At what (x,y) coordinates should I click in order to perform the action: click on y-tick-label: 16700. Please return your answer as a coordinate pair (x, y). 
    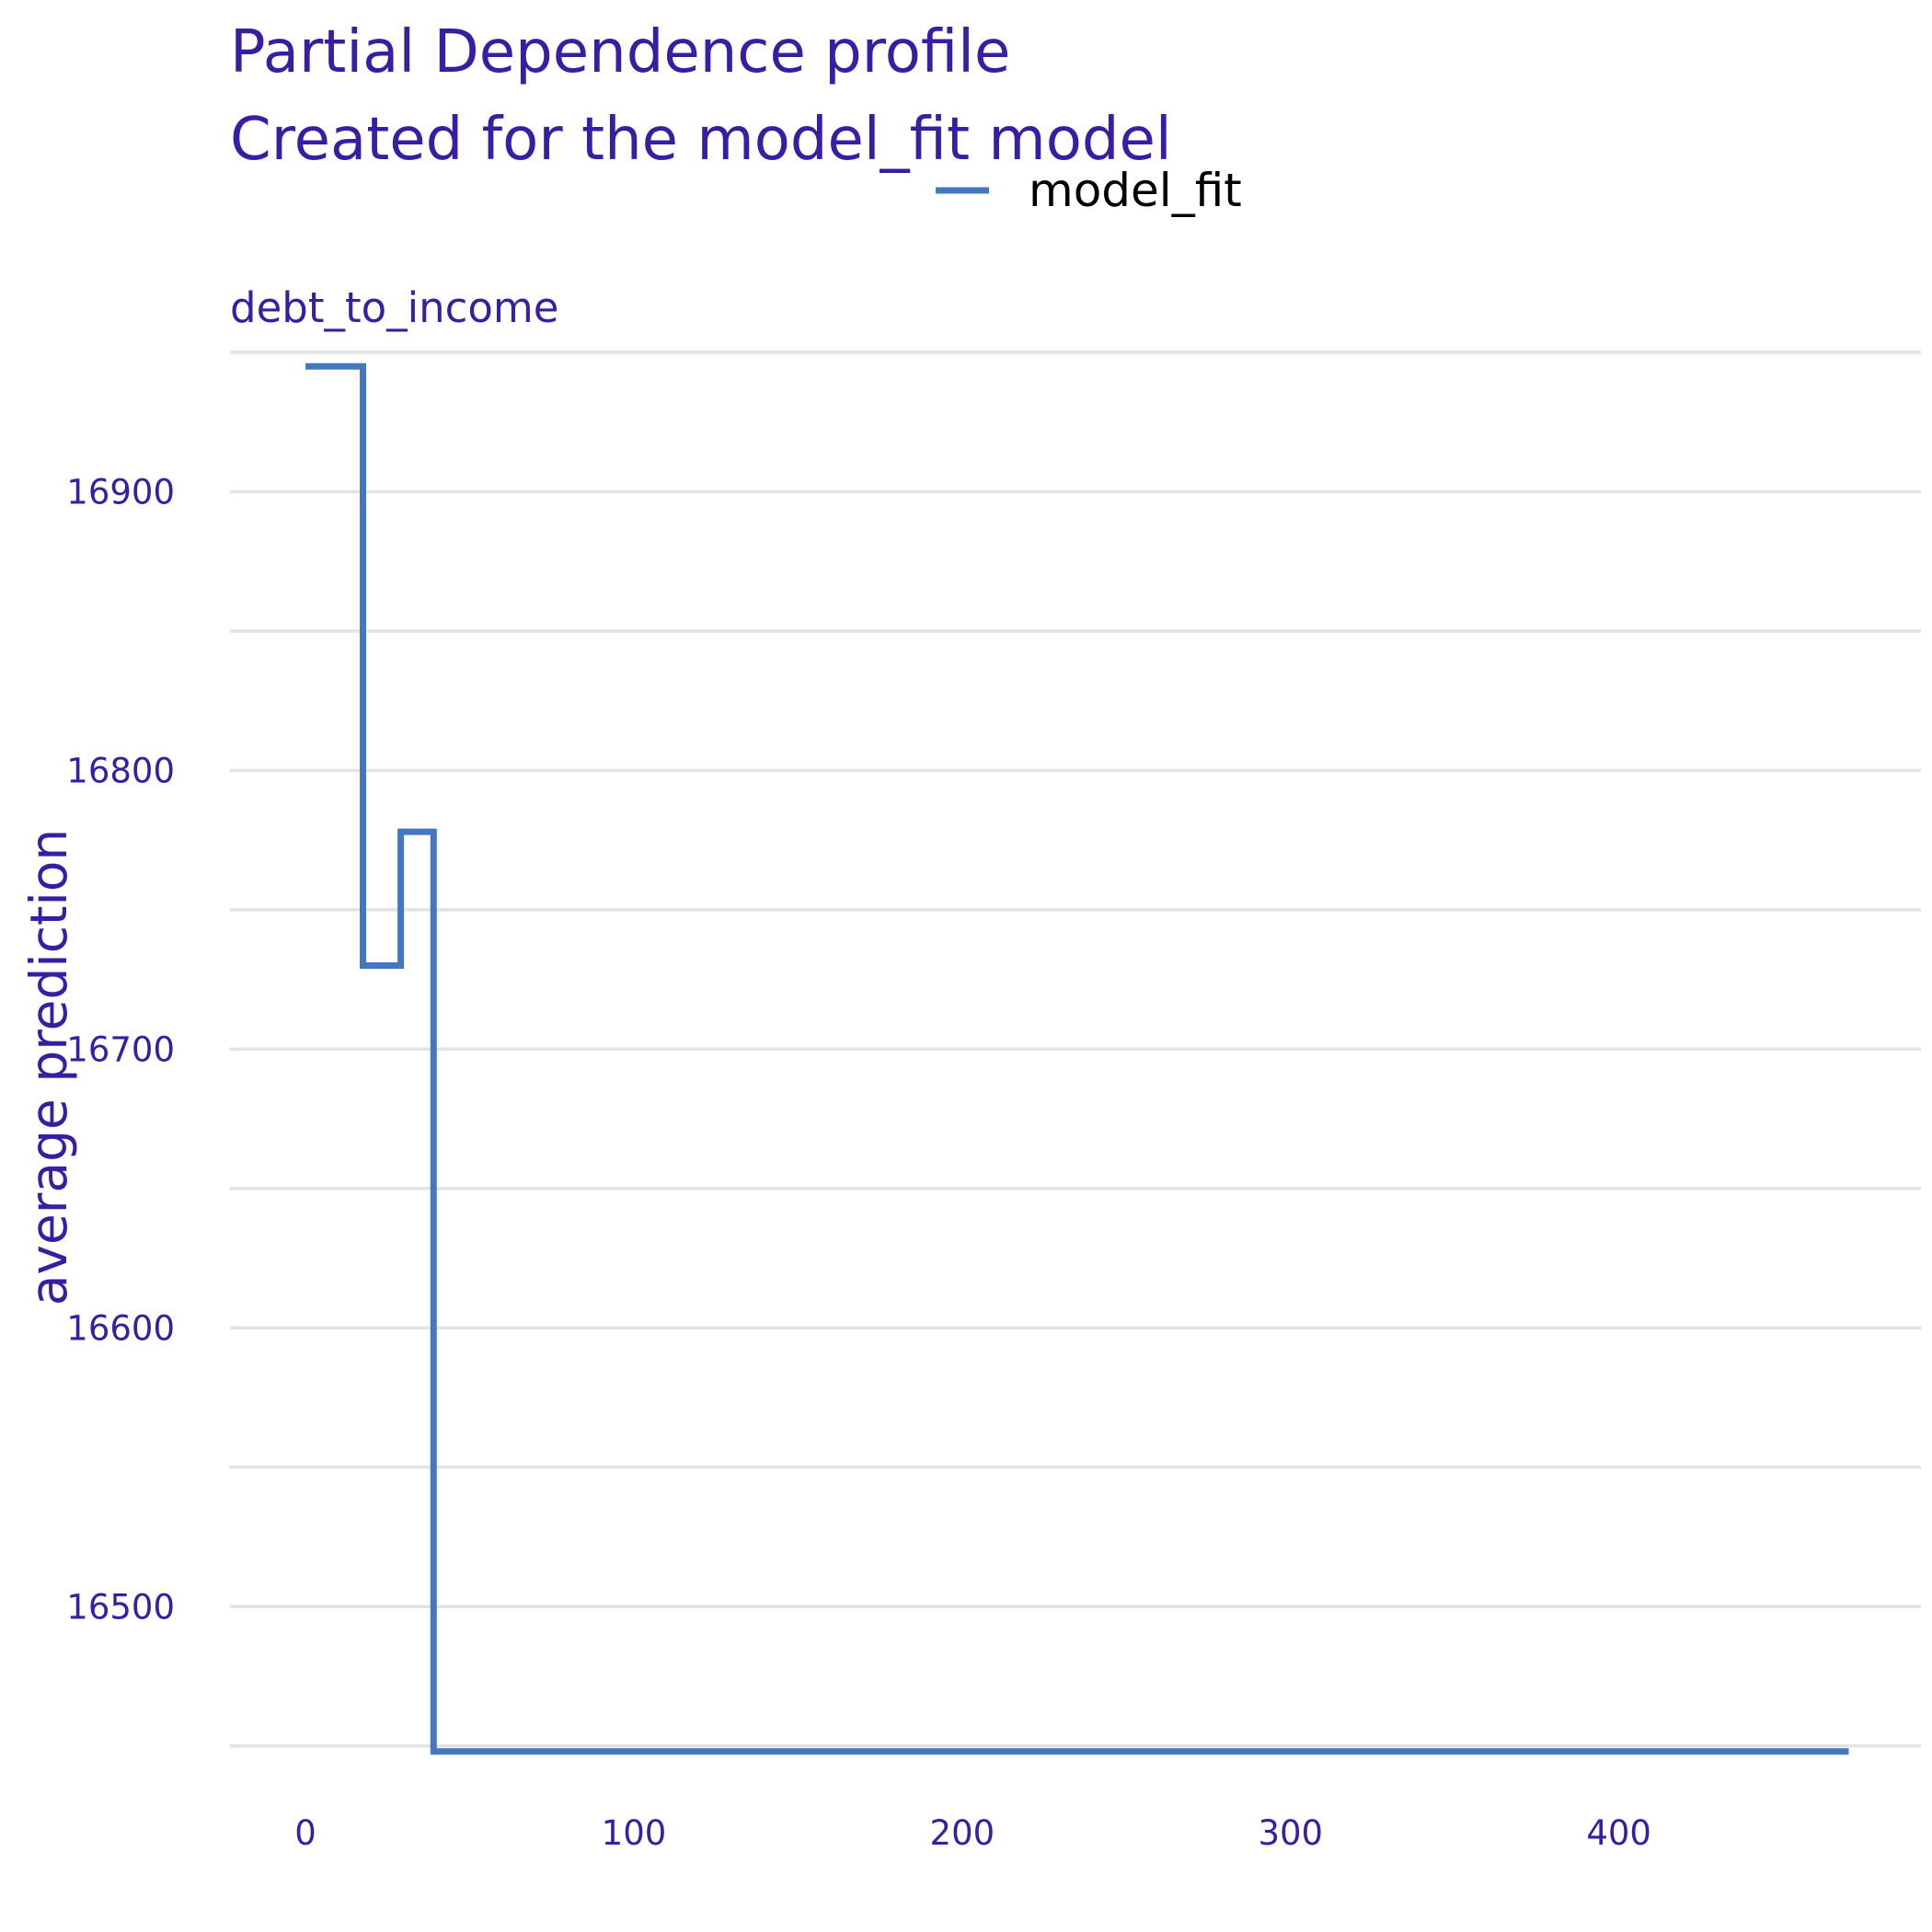
    Looking at the image, I should click on (120, 1049).